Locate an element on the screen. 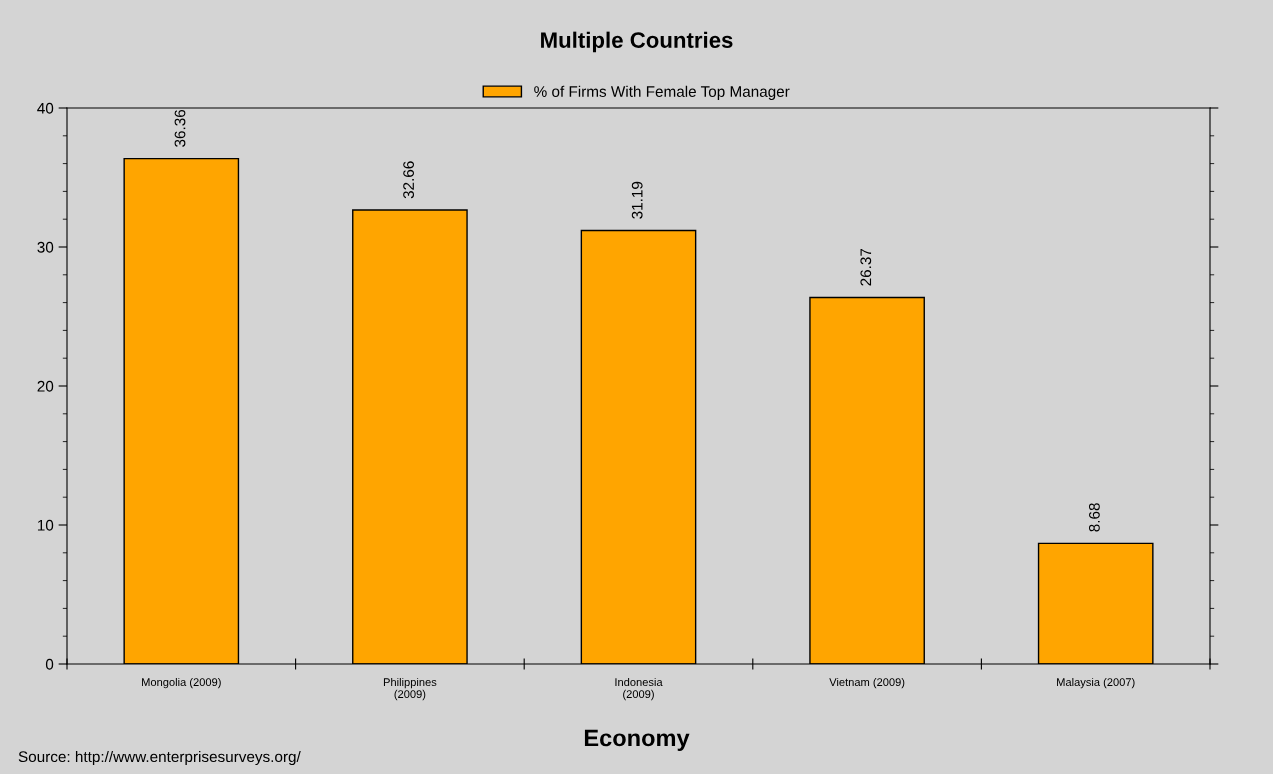 Image resolution: width=1273 pixels, height=774 pixels. chart-title: Multiple Countries is located at coordinates (637, 42).